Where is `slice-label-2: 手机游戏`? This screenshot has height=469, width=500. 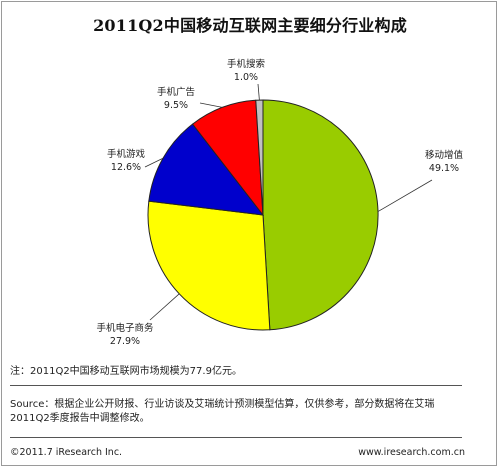
slice-label-2: 手机游戏 is located at coordinates (126, 154).